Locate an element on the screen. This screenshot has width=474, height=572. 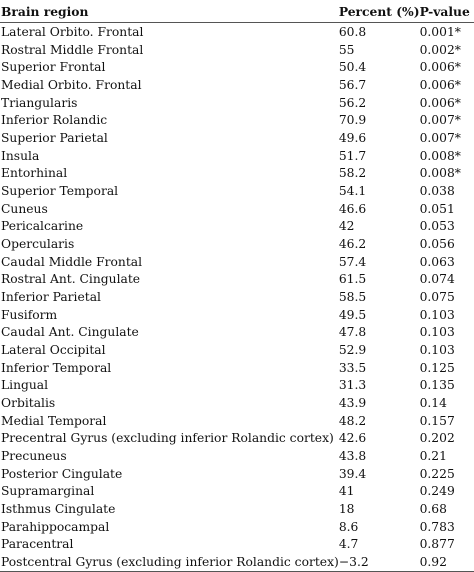
table-row: Caudal Middle Frontal 57.4 0.063 is located at coordinates (237, 262).